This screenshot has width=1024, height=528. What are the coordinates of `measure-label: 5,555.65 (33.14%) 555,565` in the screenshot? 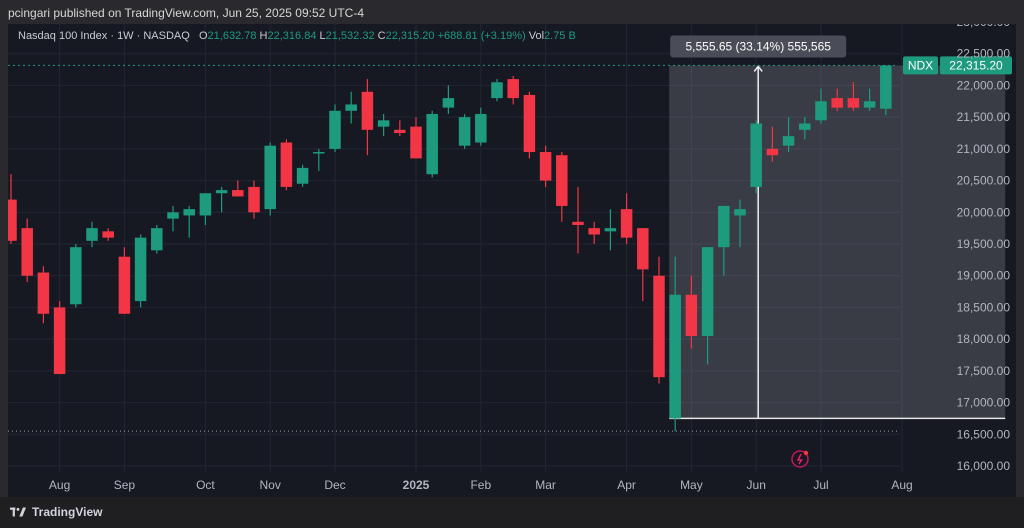 It's located at (758, 46).